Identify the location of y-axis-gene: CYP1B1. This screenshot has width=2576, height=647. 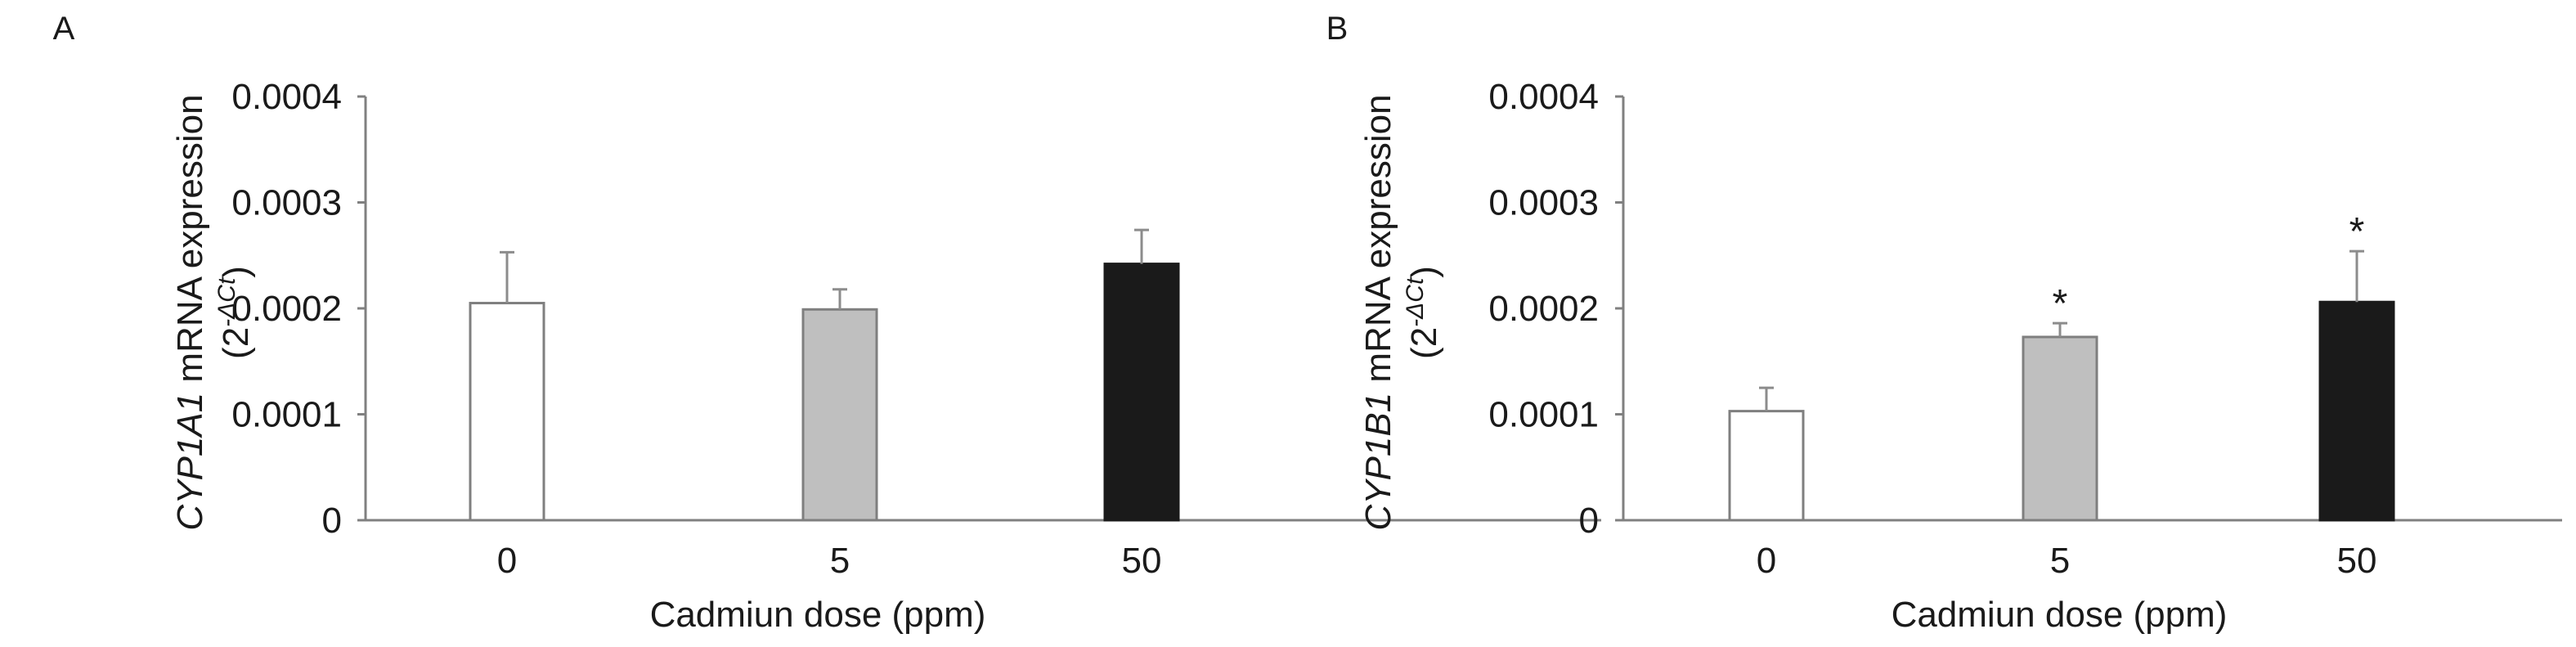
(1378, 462).